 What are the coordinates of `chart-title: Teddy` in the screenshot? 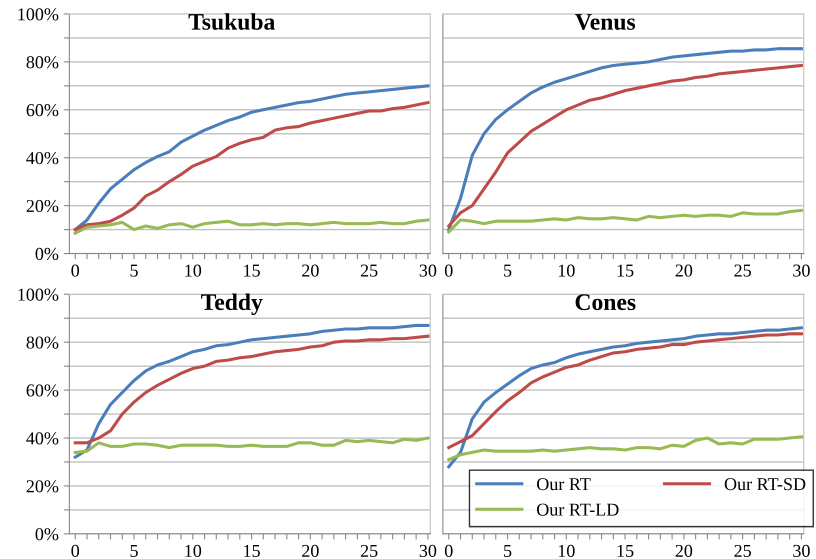 It's located at (232, 304).